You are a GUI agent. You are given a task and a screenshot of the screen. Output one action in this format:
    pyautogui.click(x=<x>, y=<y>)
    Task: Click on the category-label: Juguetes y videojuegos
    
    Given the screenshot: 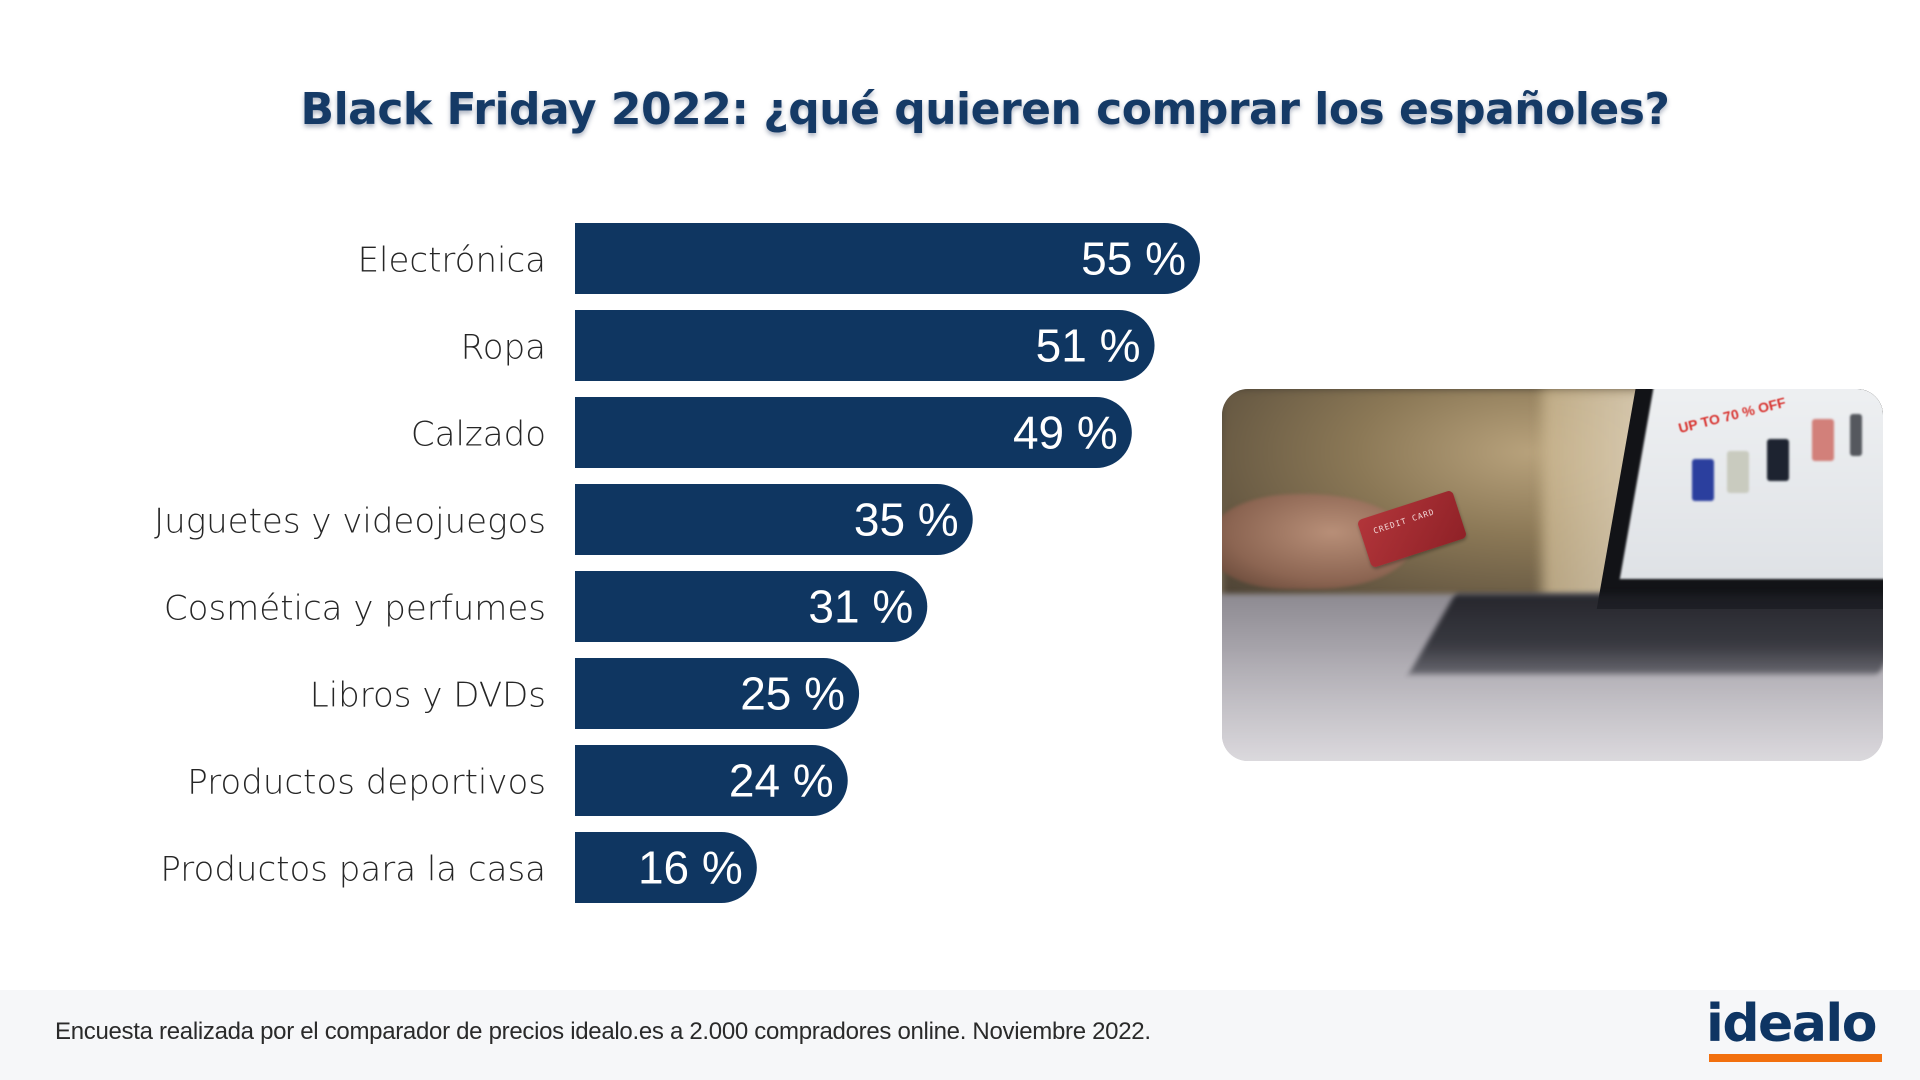 What is the action you would take?
    pyautogui.click(x=350, y=522)
    